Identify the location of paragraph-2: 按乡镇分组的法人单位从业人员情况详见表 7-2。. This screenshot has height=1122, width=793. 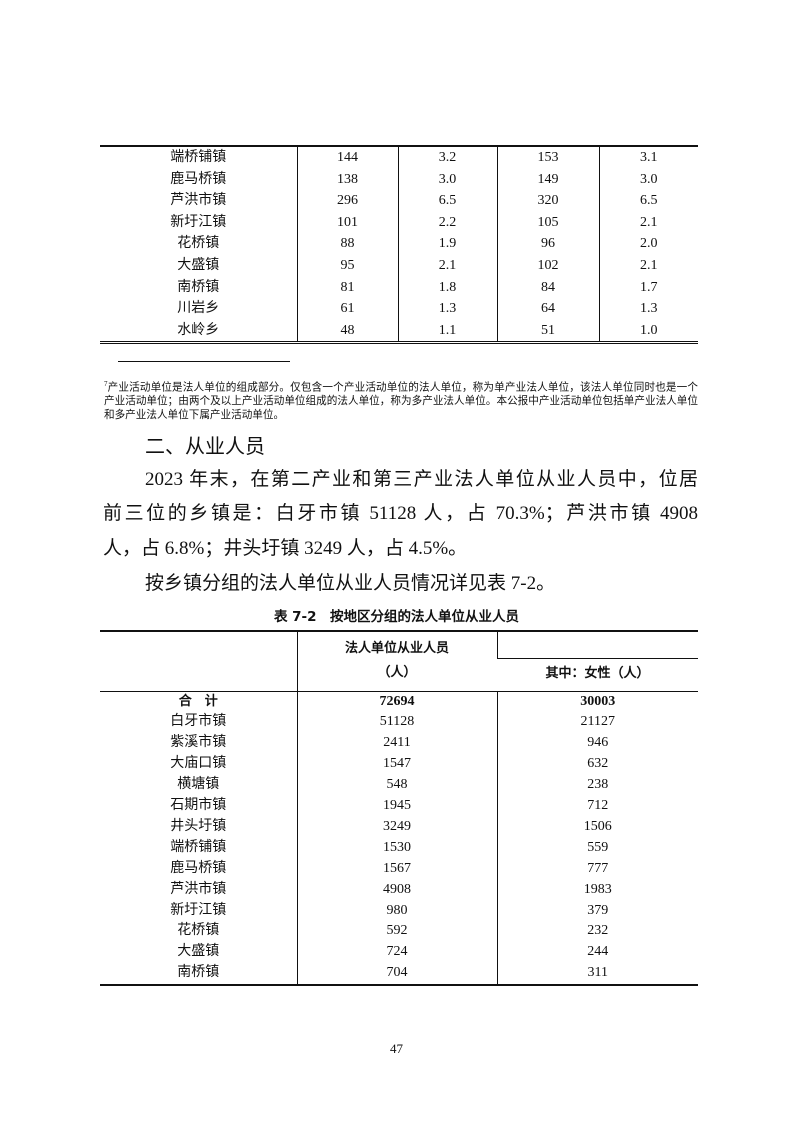
(350, 583).